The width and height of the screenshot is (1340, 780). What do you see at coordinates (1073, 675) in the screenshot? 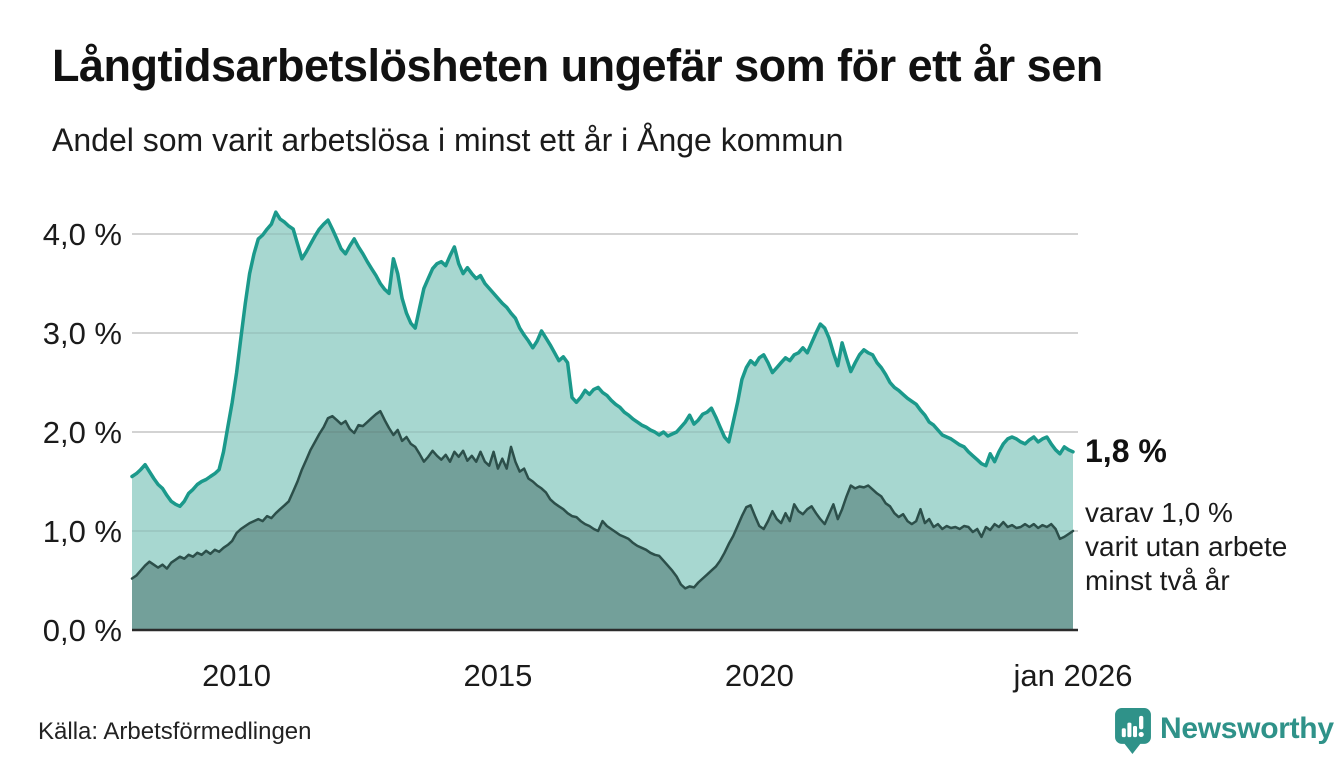
I see `x-tick-label: jan 2026` at bounding box center [1073, 675].